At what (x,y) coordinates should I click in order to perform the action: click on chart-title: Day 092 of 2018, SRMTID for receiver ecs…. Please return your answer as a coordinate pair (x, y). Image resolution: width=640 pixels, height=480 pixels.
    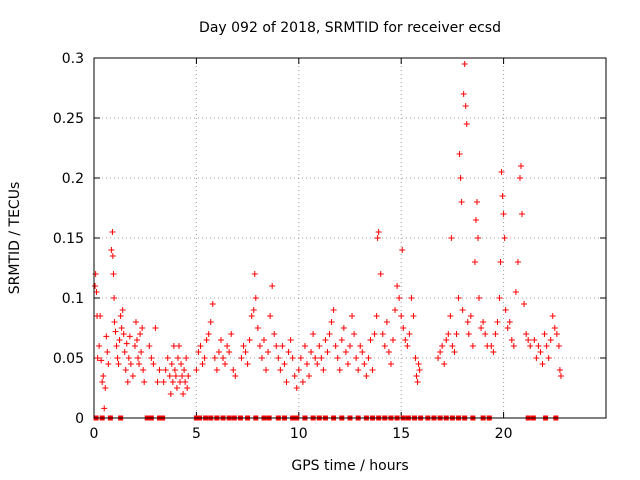
    Looking at the image, I should click on (350, 28).